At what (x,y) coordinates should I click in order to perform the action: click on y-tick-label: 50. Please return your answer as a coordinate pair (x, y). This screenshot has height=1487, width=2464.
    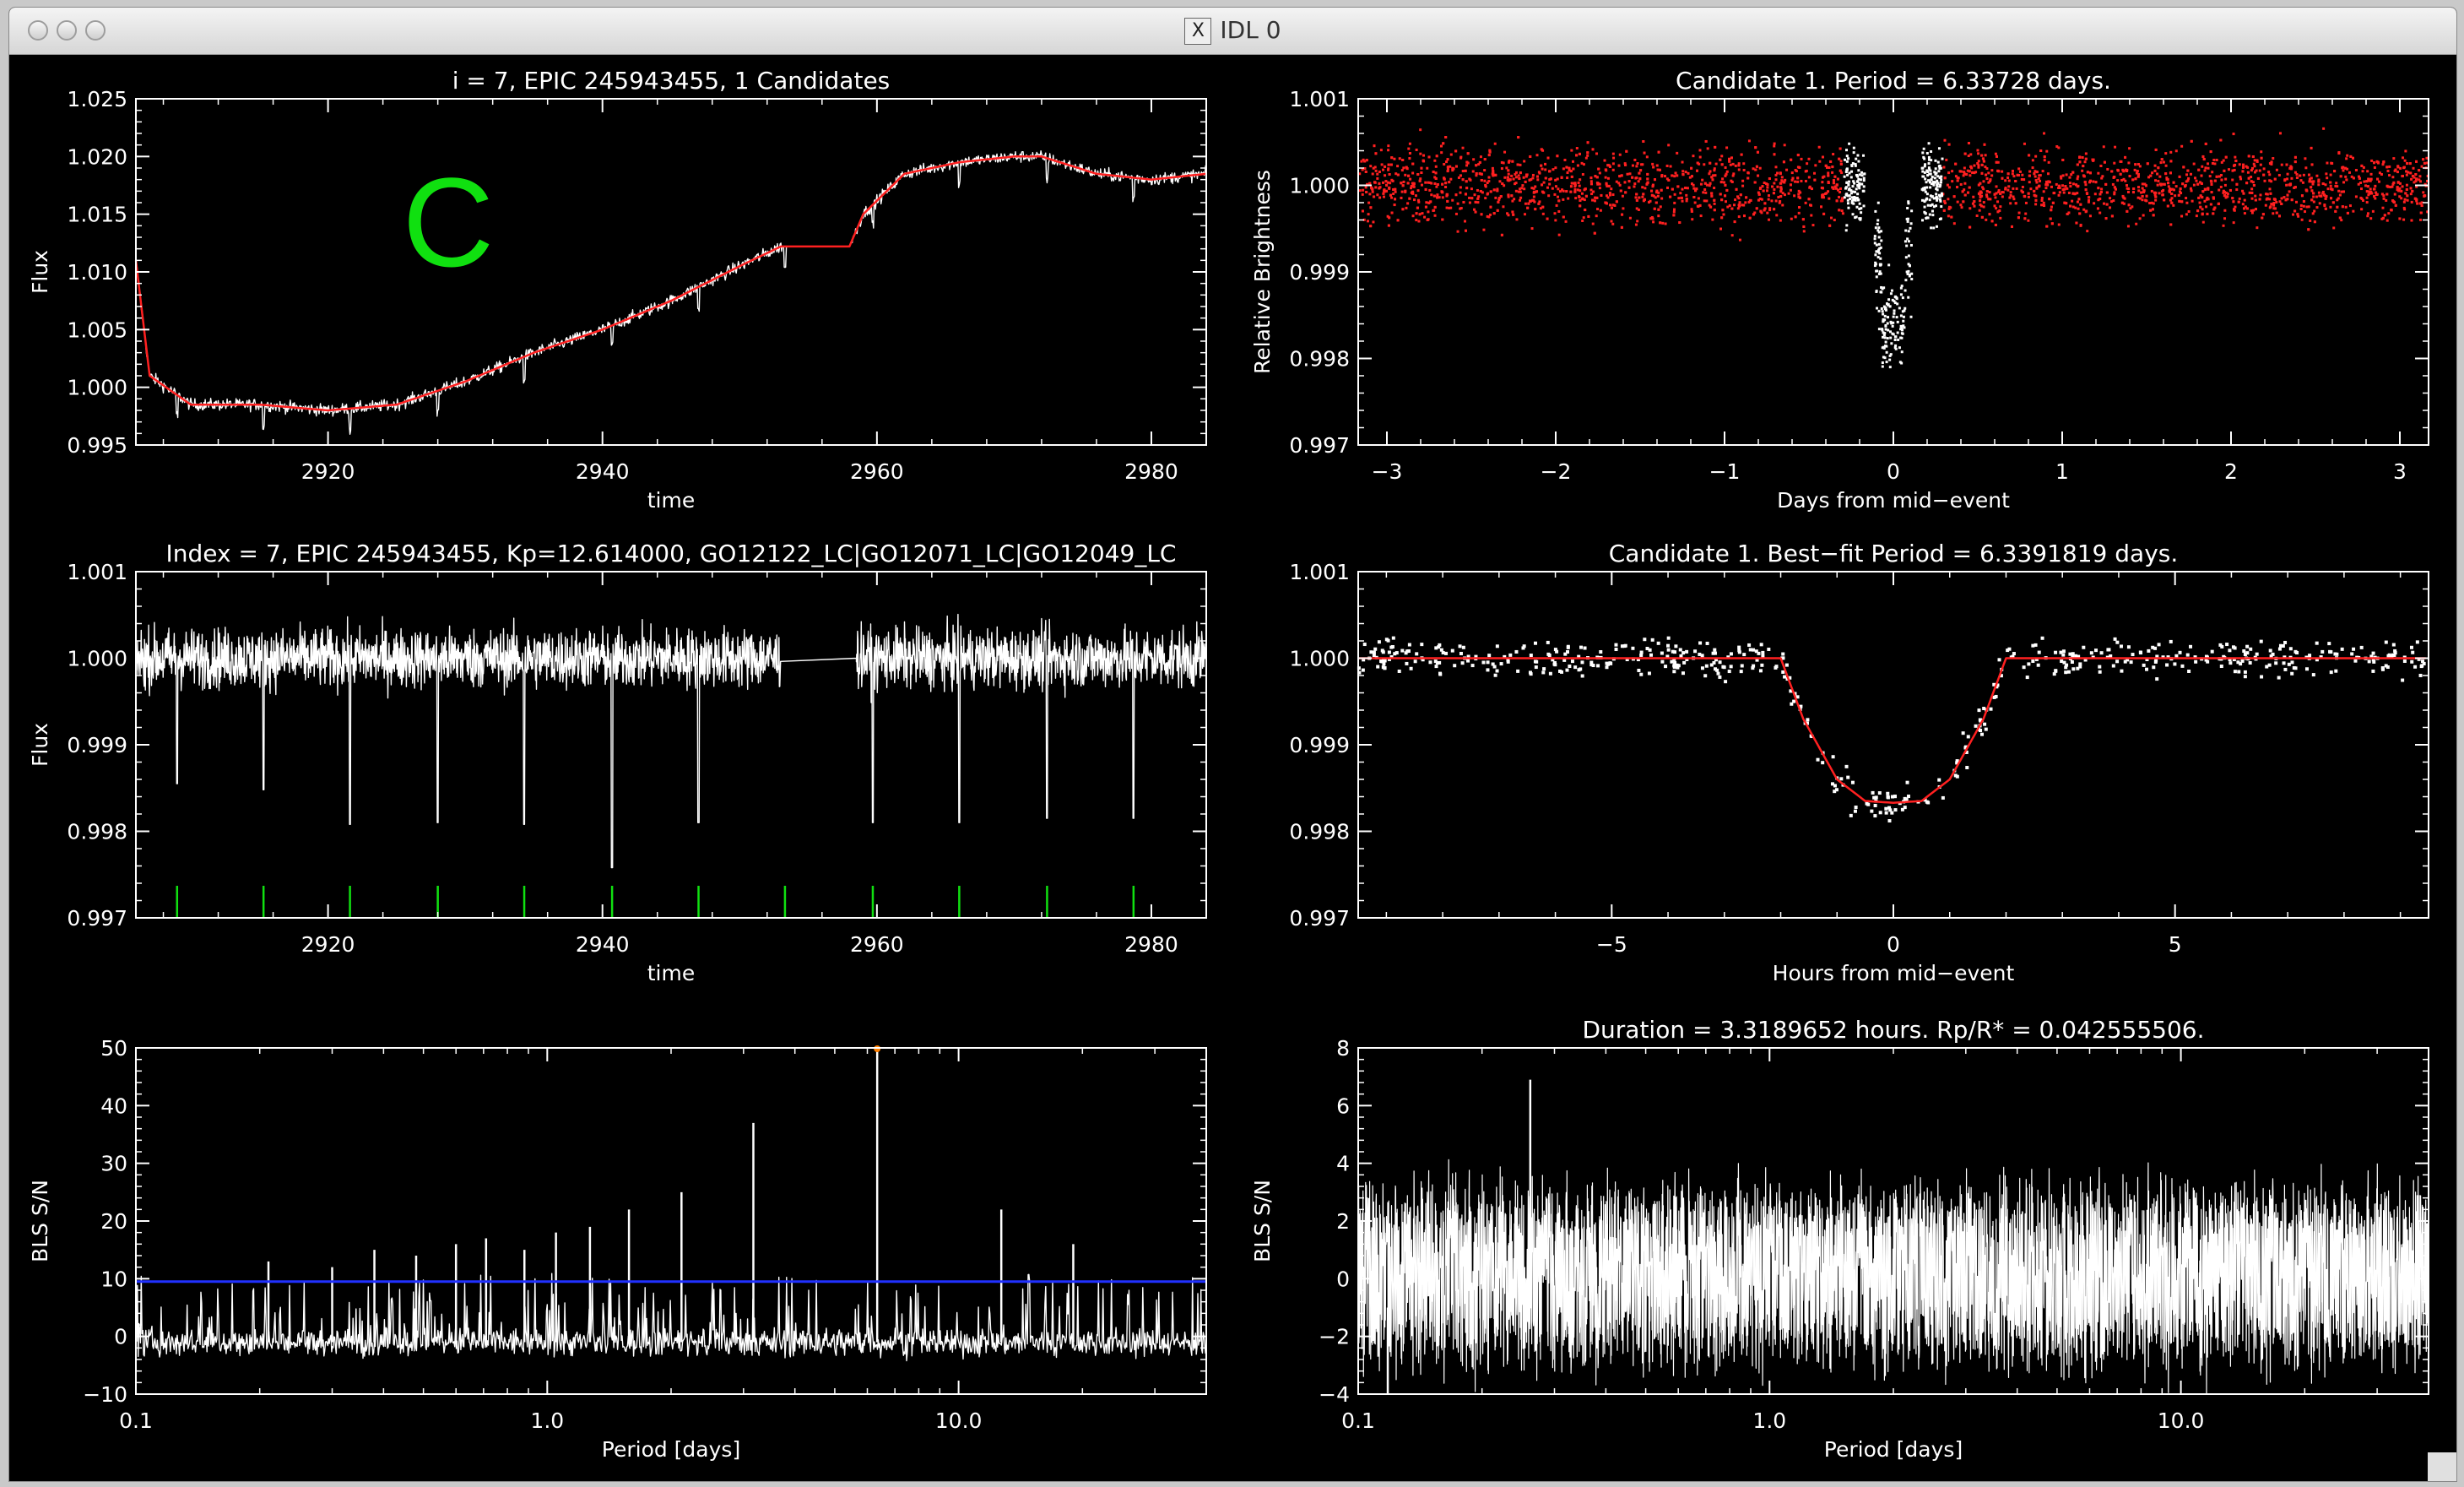
    Looking at the image, I should click on (113, 1048).